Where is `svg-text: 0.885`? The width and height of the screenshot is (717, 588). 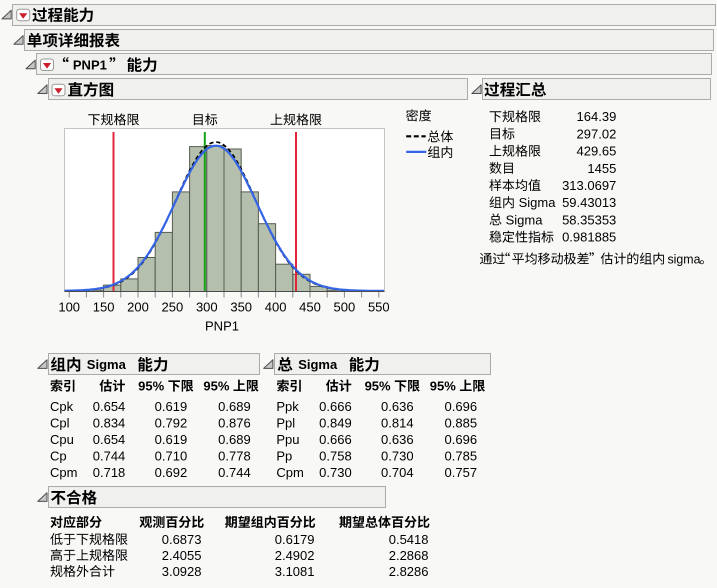
svg-text: 0.885 is located at coordinates (461, 422).